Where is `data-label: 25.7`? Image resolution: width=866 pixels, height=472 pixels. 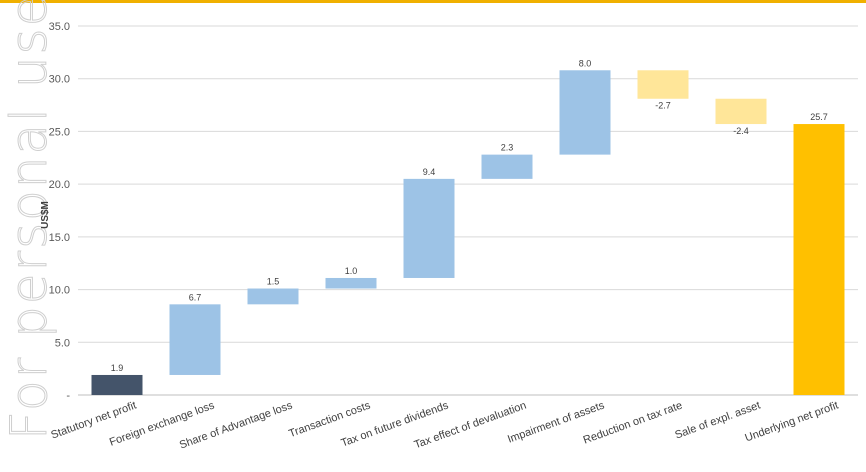
data-label: 25.7 is located at coordinates (819, 117).